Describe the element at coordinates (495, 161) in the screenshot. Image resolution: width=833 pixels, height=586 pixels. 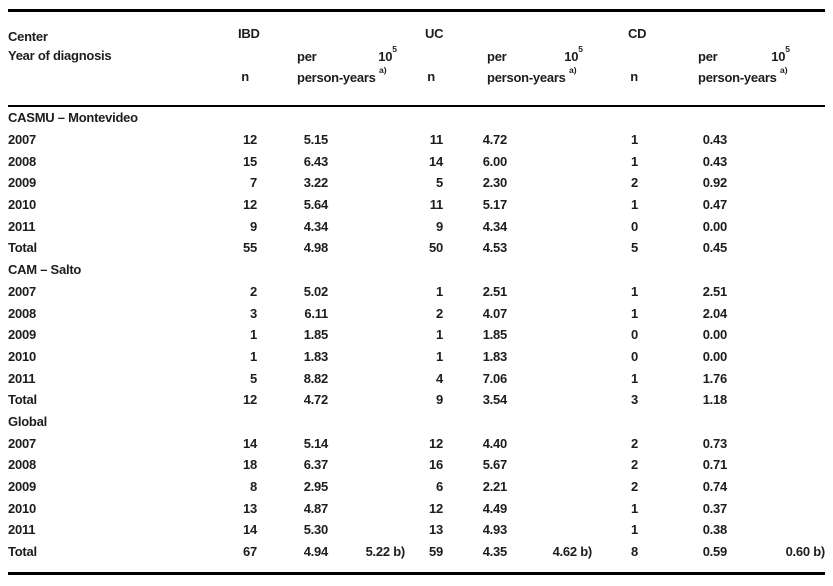
I see `rate-cell: 6.00` at that location.